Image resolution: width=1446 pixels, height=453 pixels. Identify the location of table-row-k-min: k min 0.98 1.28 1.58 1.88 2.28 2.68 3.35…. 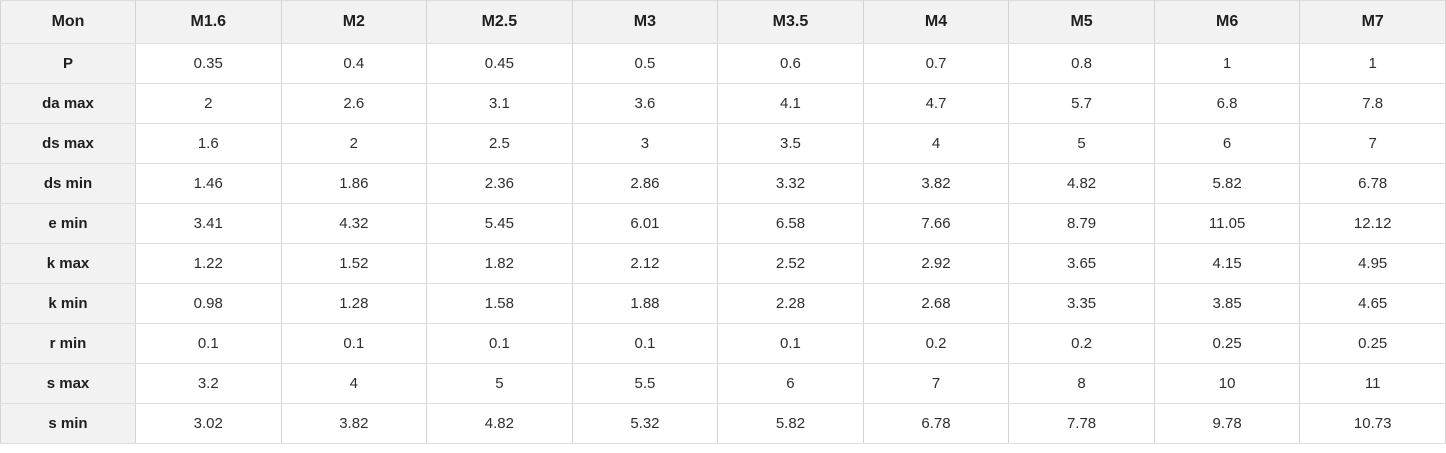
(723, 303).